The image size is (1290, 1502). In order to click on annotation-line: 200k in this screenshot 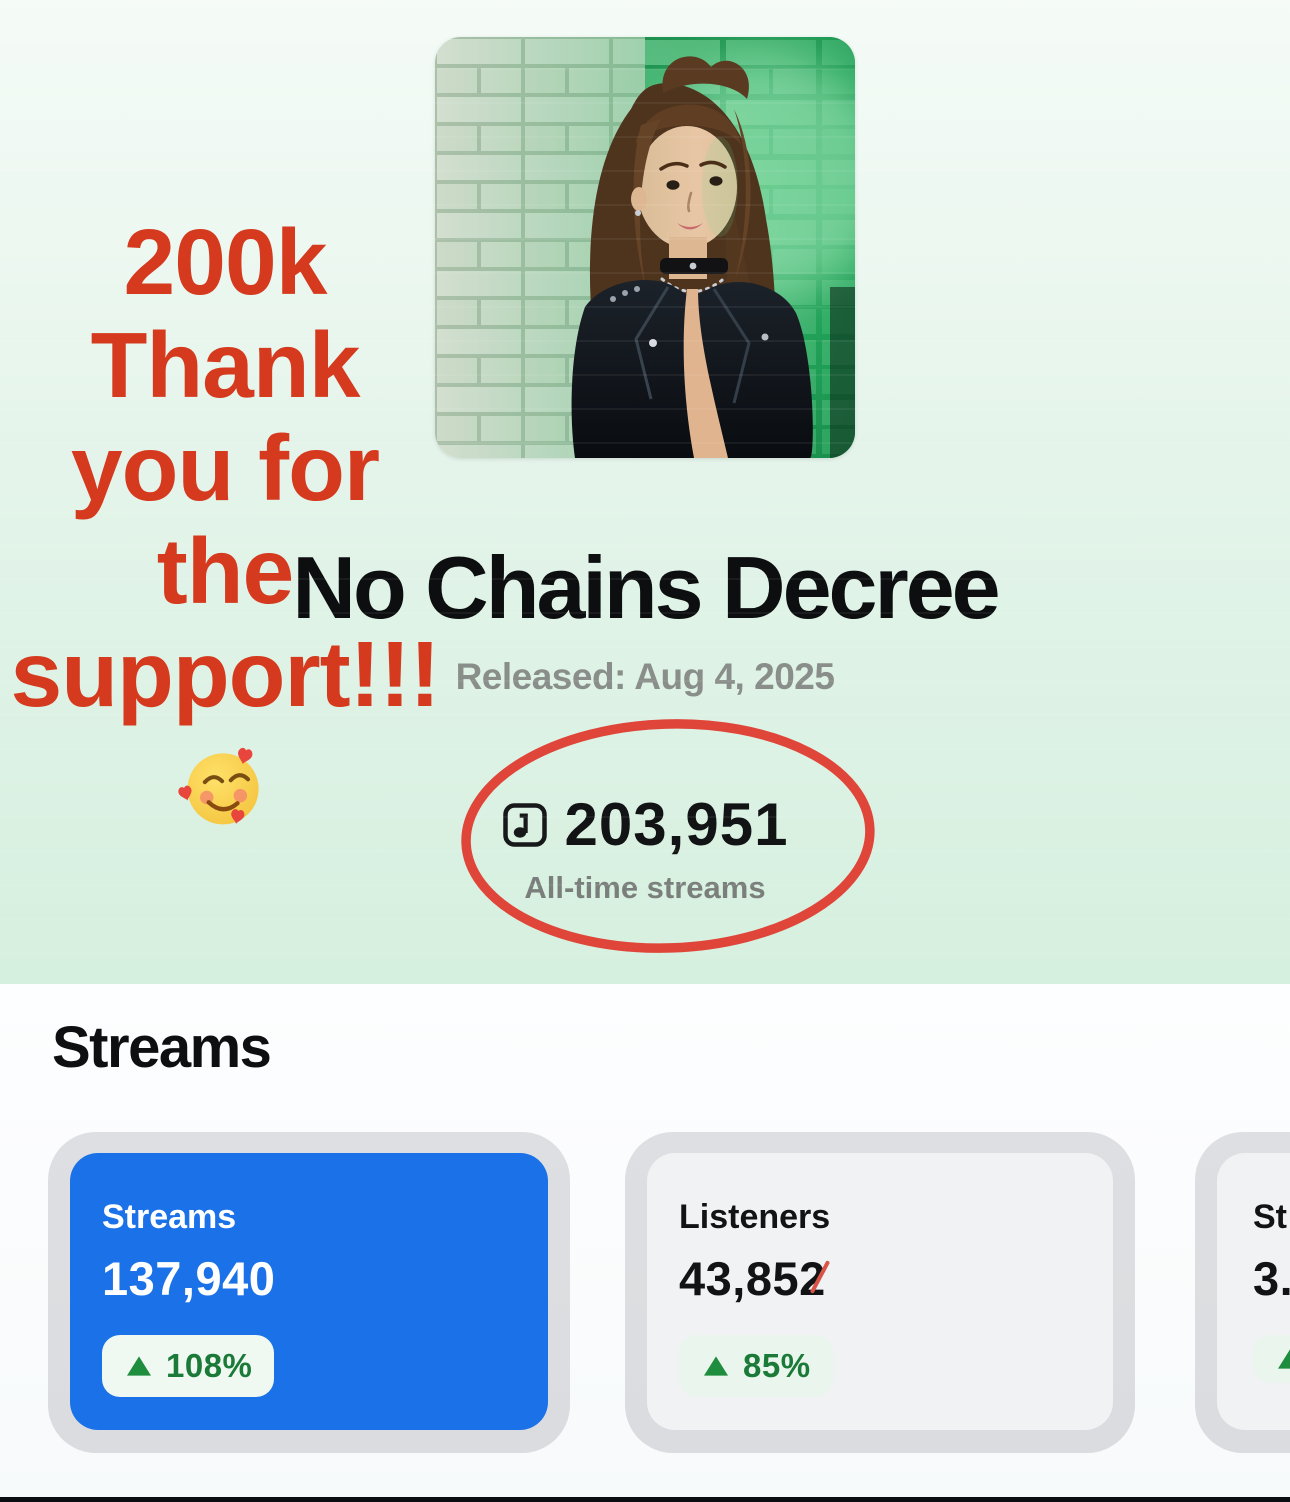, I will do `click(225, 262)`.